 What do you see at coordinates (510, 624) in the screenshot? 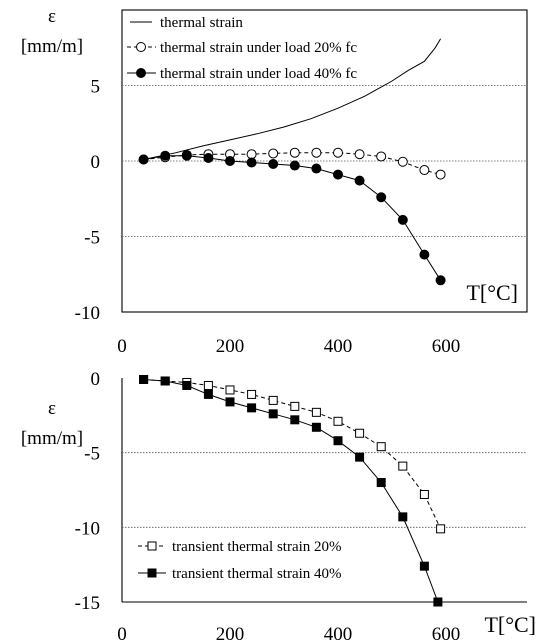
I see `x-axis-title-bottom: T[°C]` at bounding box center [510, 624].